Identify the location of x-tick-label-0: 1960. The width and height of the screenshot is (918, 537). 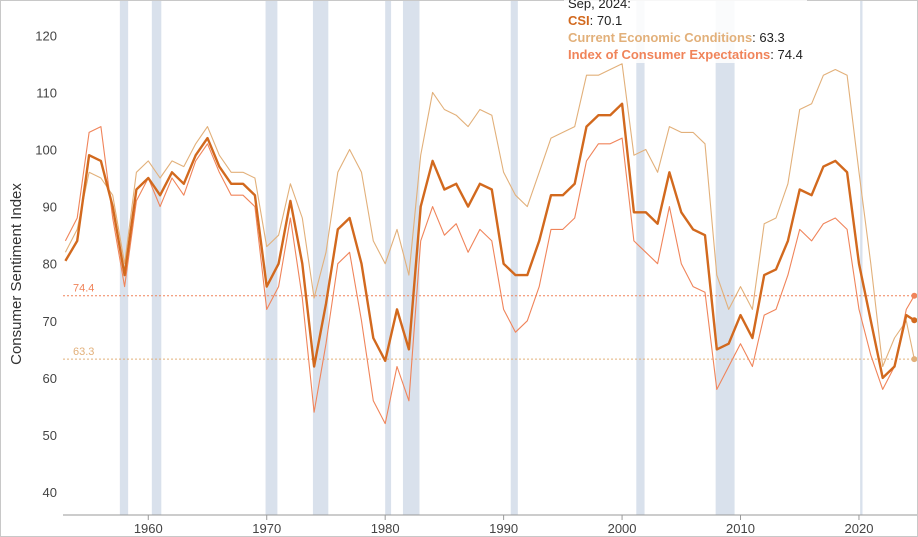
(148, 528).